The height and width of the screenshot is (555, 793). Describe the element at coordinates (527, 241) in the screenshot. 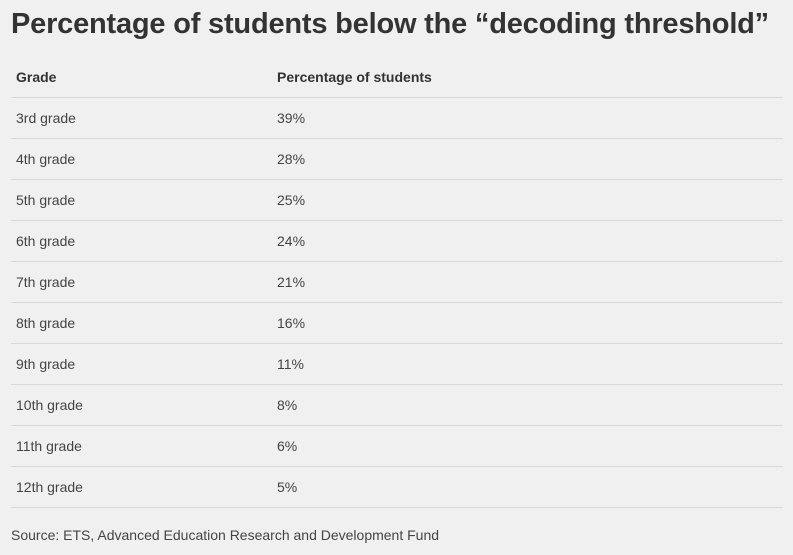

I see `table-cell: 24%` at that location.